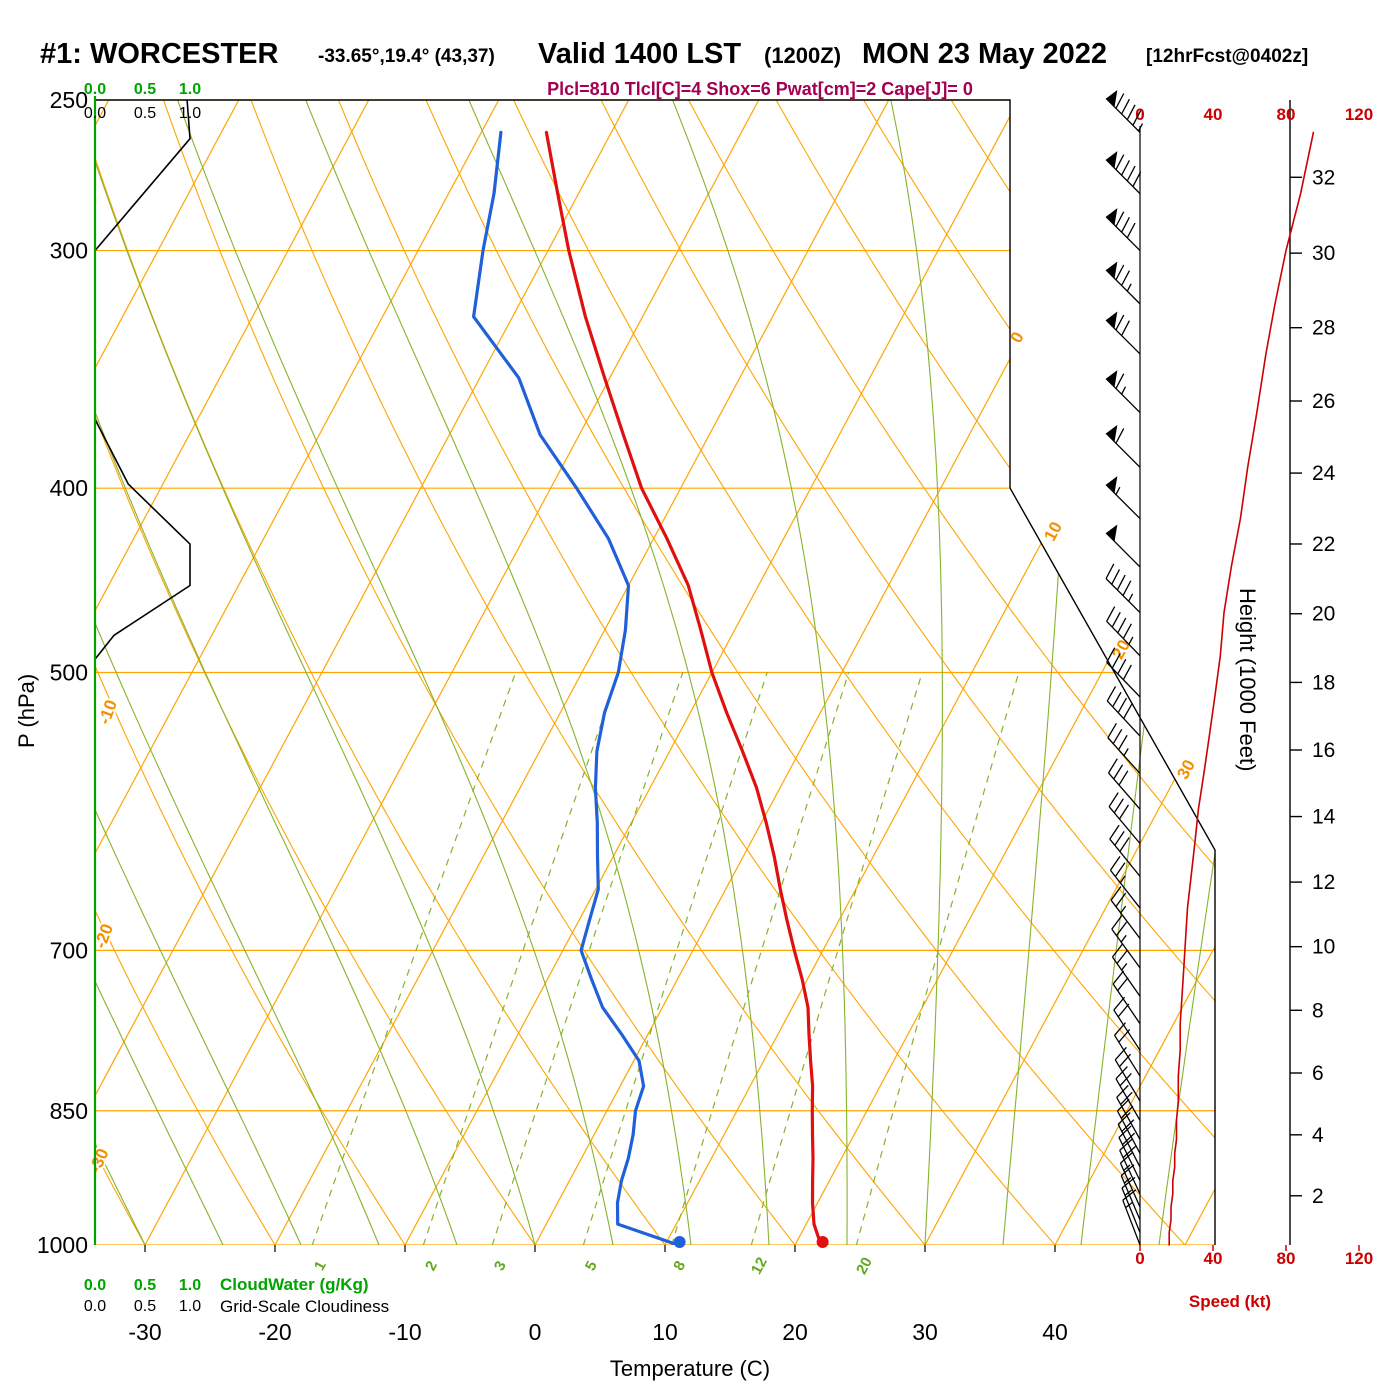 The width and height of the screenshot is (1400, 1400). I want to click on svg-text: 300, so click(69, 251).